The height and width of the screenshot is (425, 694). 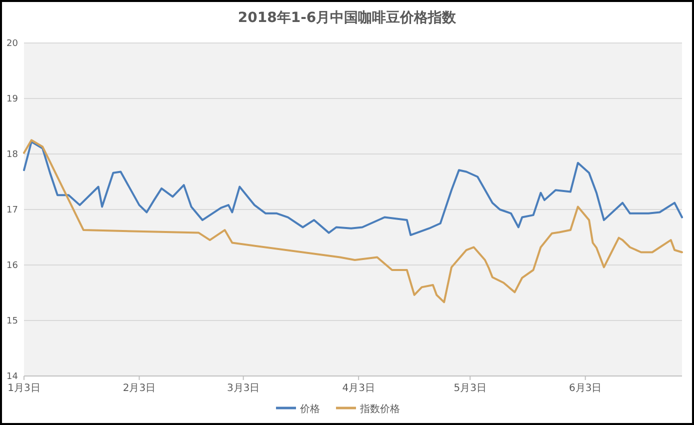 I want to click on chart-title: 2018年1-6月中国咖啡豆价格指数, so click(x=348, y=18).